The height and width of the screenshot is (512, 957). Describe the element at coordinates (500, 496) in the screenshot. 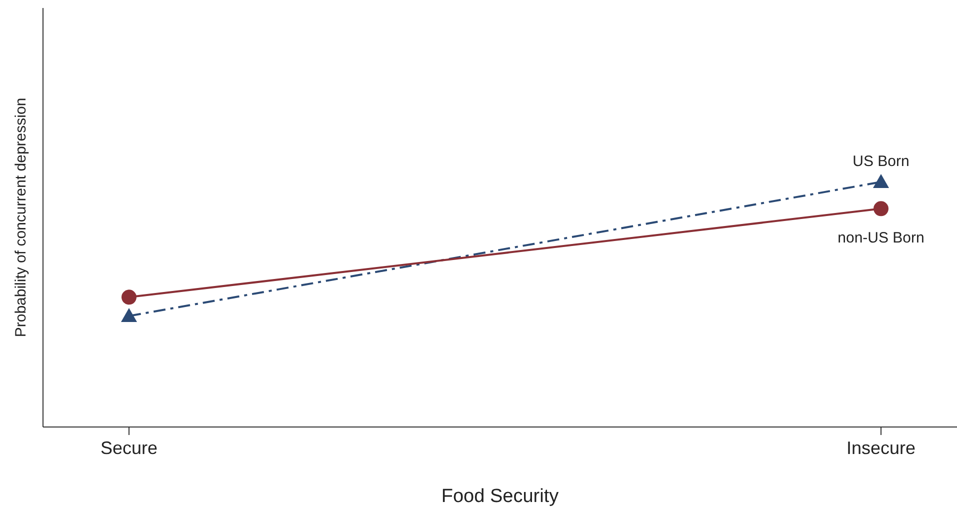

I see `x-axis-title: Food Security` at that location.